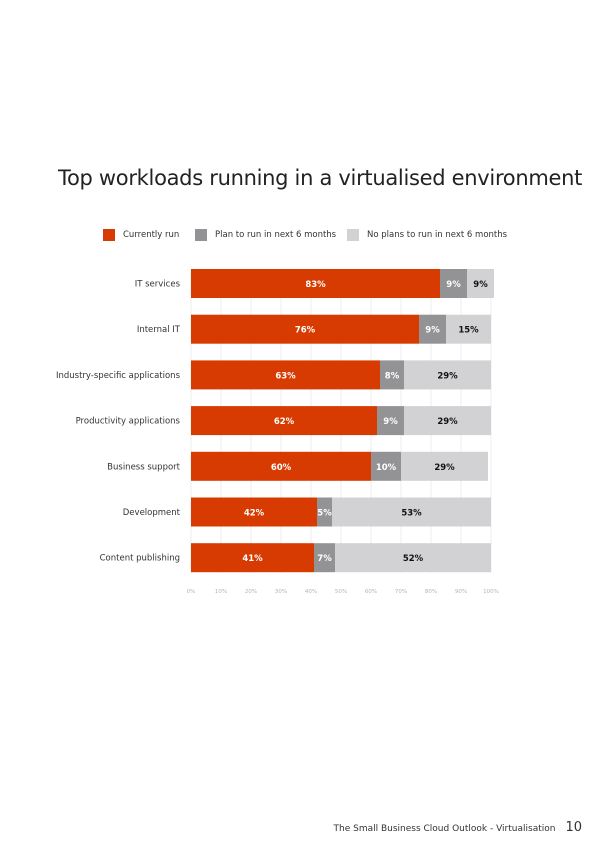 The height and width of the screenshot is (848, 600). What do you see at coordinates (128, 422) in the screenshot?
I see `category-label: Productivity applications` at bounding box center [128, 422].